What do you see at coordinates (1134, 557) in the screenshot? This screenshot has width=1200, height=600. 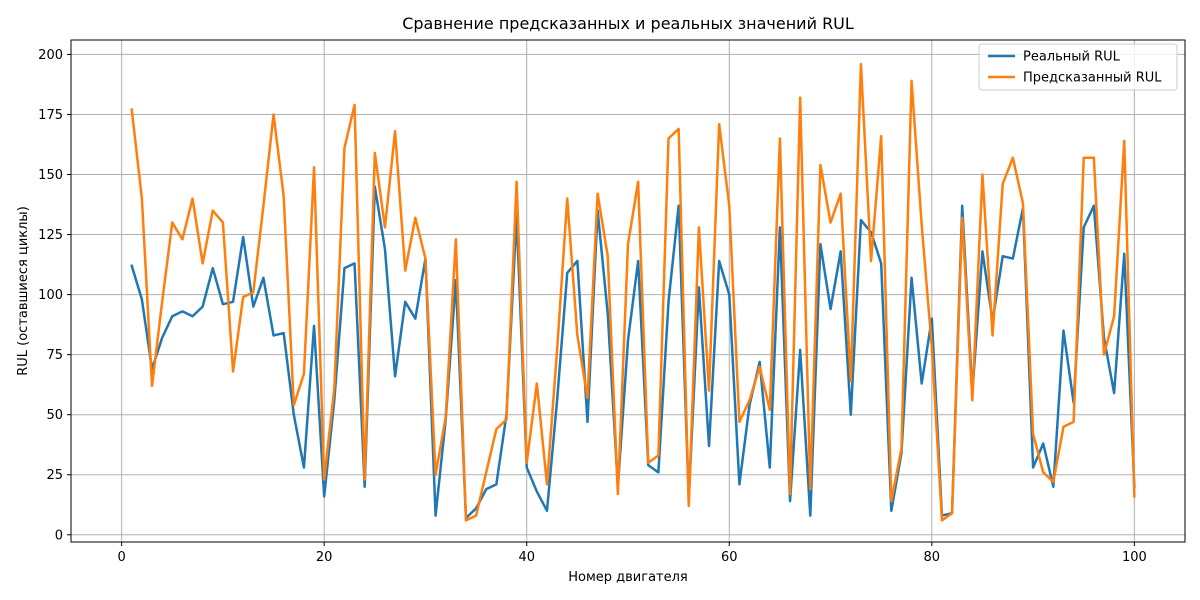 I see `x-tick-label: 100` at bounding box center [1134, 557].